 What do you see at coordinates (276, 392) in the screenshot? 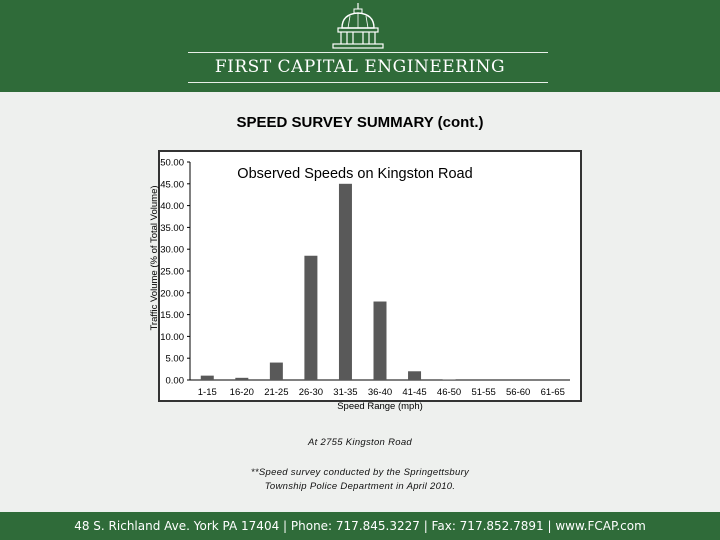
I see `x-tick-label: 21-25` at bounding box center [276, 392].